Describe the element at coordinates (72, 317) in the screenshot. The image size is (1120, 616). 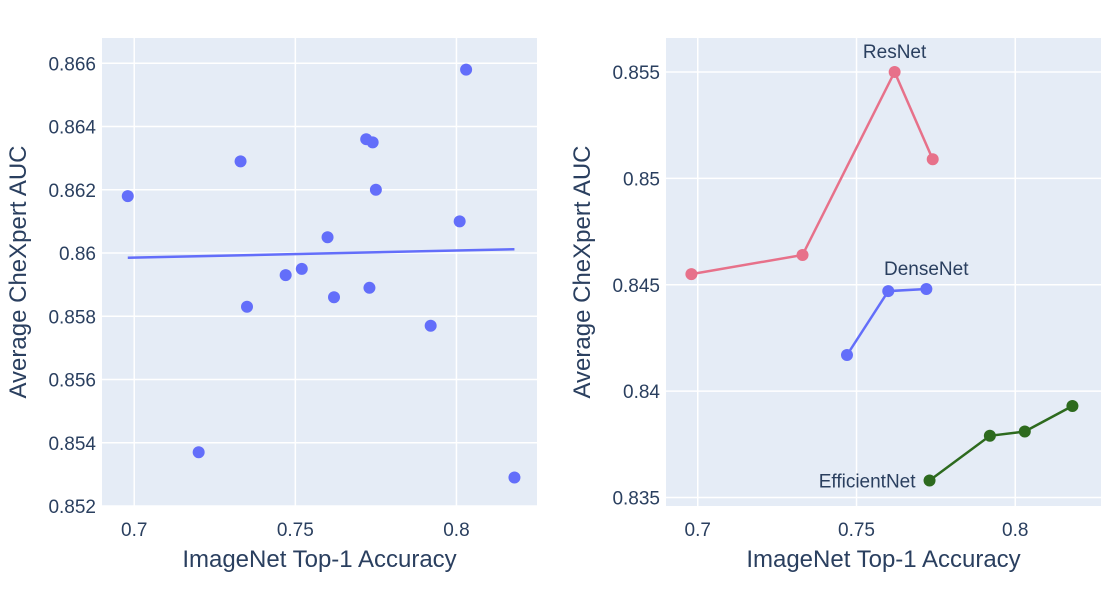
I see `y-tick-label: 0.858` at that location.